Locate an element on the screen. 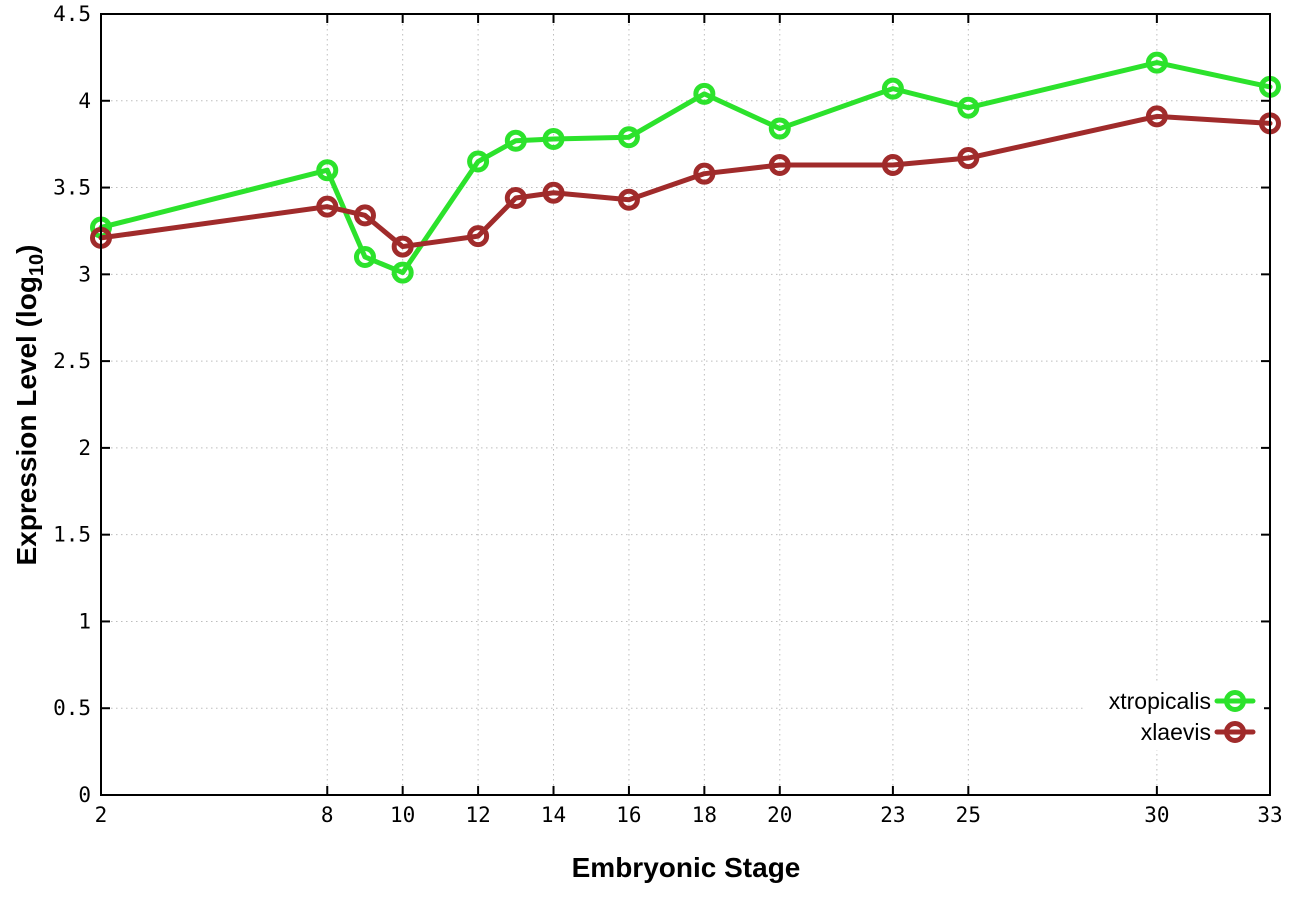 The image size is (1296, 907). legend-label-xlaevis: xlaevis is located at coordinates (1176, 732).